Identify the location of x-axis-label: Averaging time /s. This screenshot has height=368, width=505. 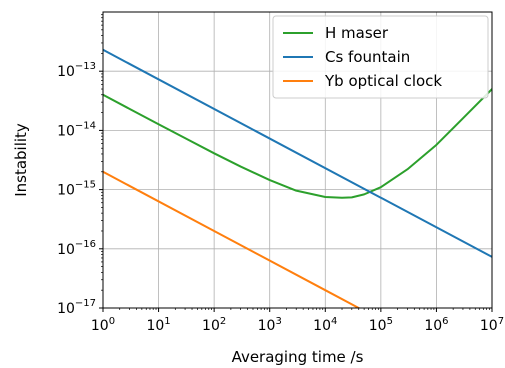
(298, 357).